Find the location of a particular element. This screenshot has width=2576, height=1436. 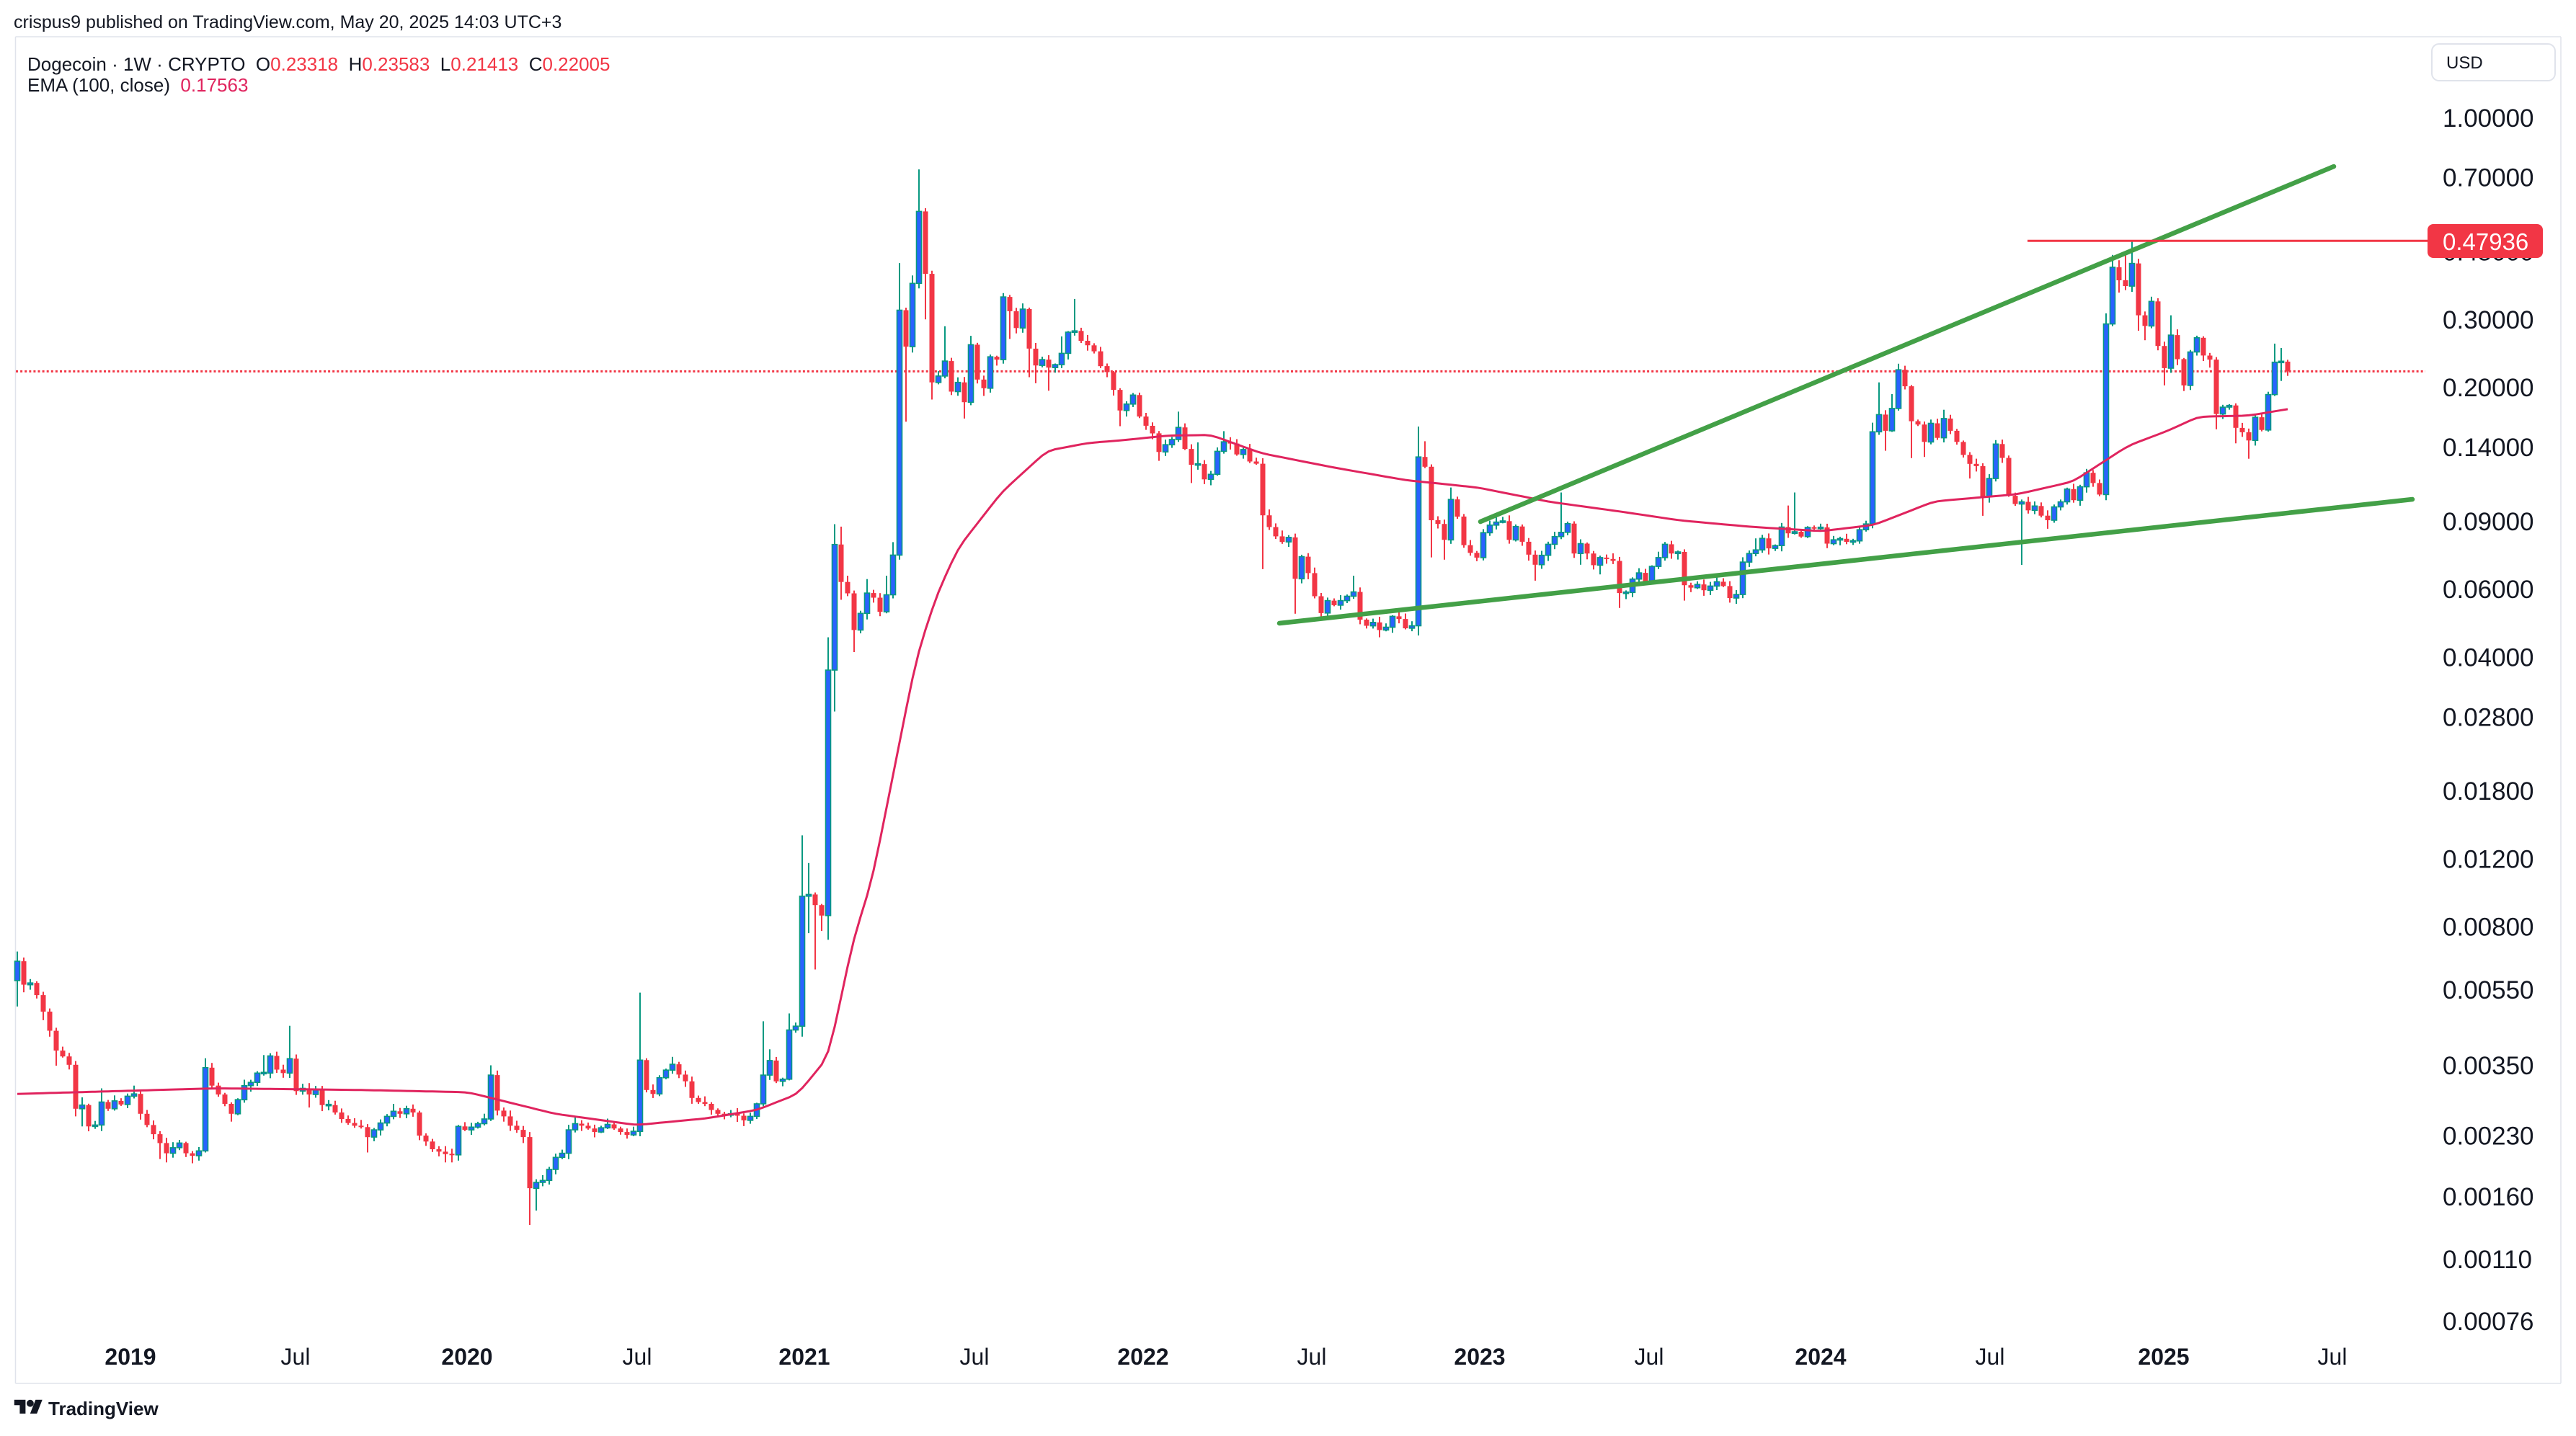

svg-text: 0.00160 is located at coordinates (2488, 1197).